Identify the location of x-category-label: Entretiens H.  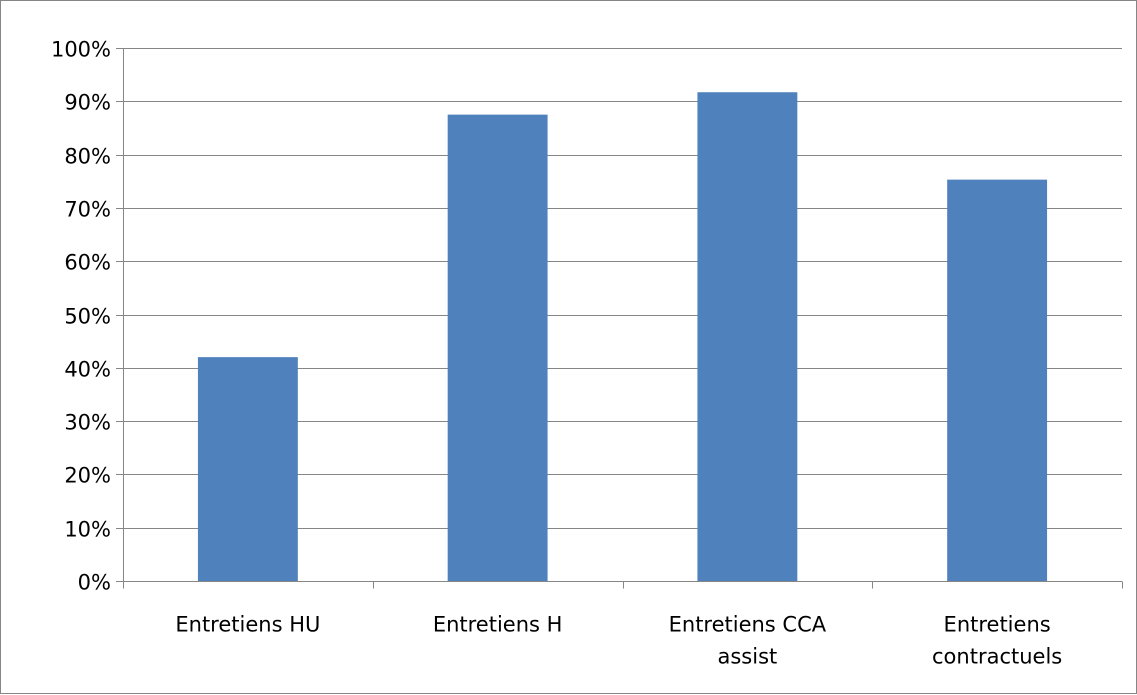
(498, 625).